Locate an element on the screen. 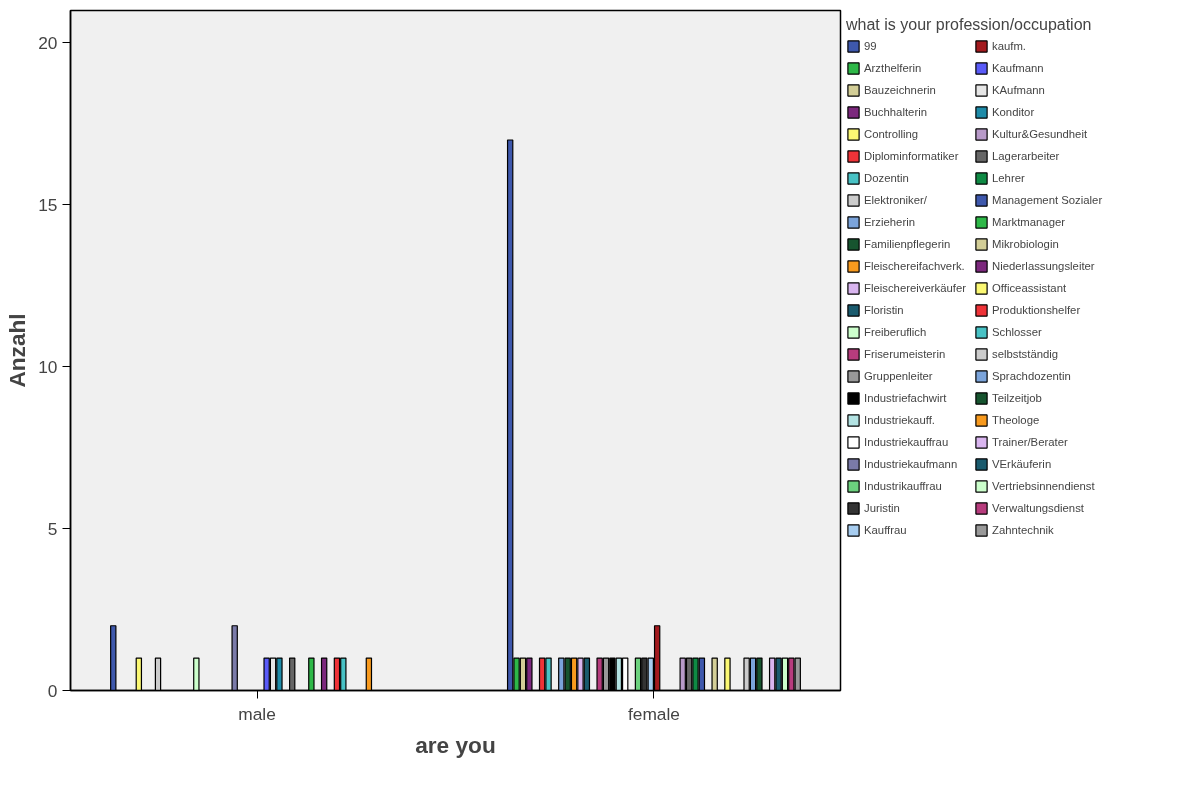 The image size is (1200, 798). legend-label: Konditor is located at coordinates (1013, 112).